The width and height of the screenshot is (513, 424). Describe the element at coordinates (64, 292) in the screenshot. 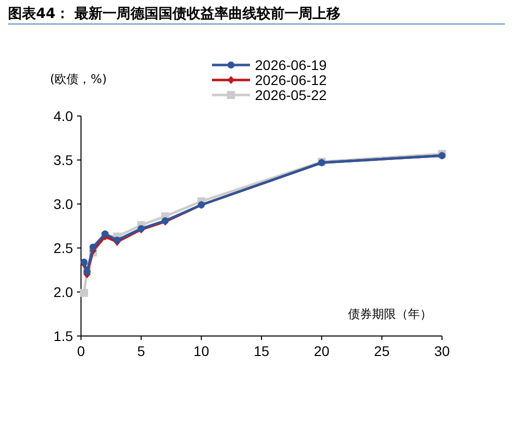

I see `y-tick-label: 2.0` at that location.